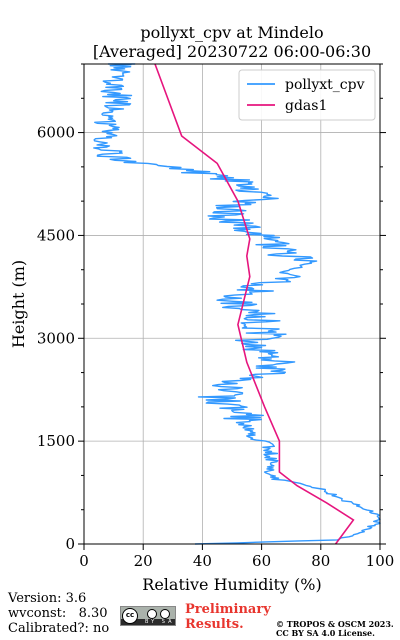  What do you see at coordinates (228, 609) in the screenshot?
I see `preliminary-line-1: Preliminary` at bounding box center [228, 609].